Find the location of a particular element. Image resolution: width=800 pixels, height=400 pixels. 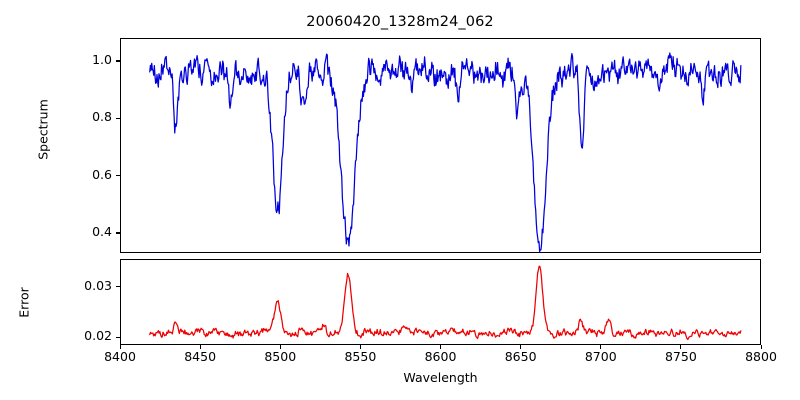

x-tick-label: 8650 is located at coordinates (520, 356).